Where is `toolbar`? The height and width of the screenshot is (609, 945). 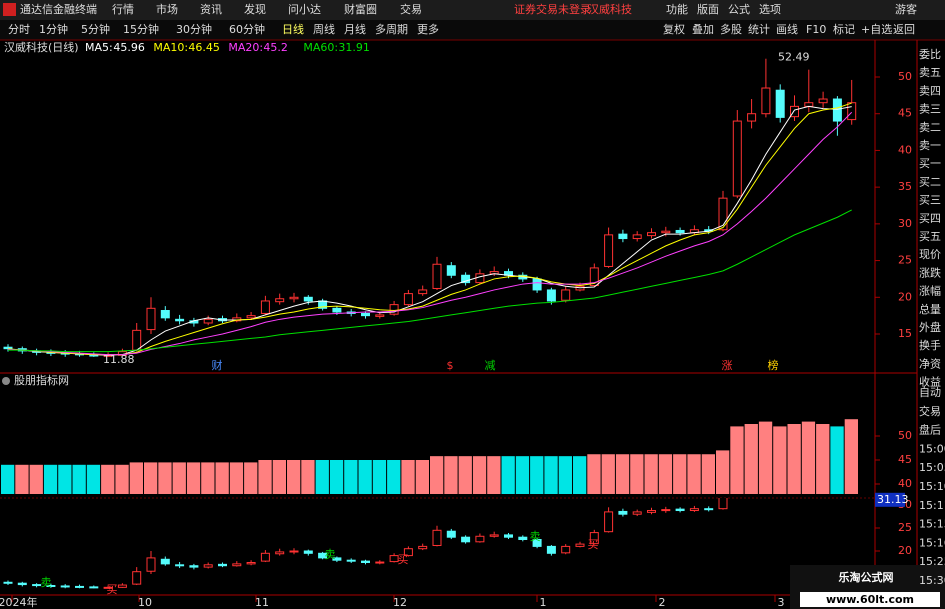
toolbar is located at coordinates (472, 30).